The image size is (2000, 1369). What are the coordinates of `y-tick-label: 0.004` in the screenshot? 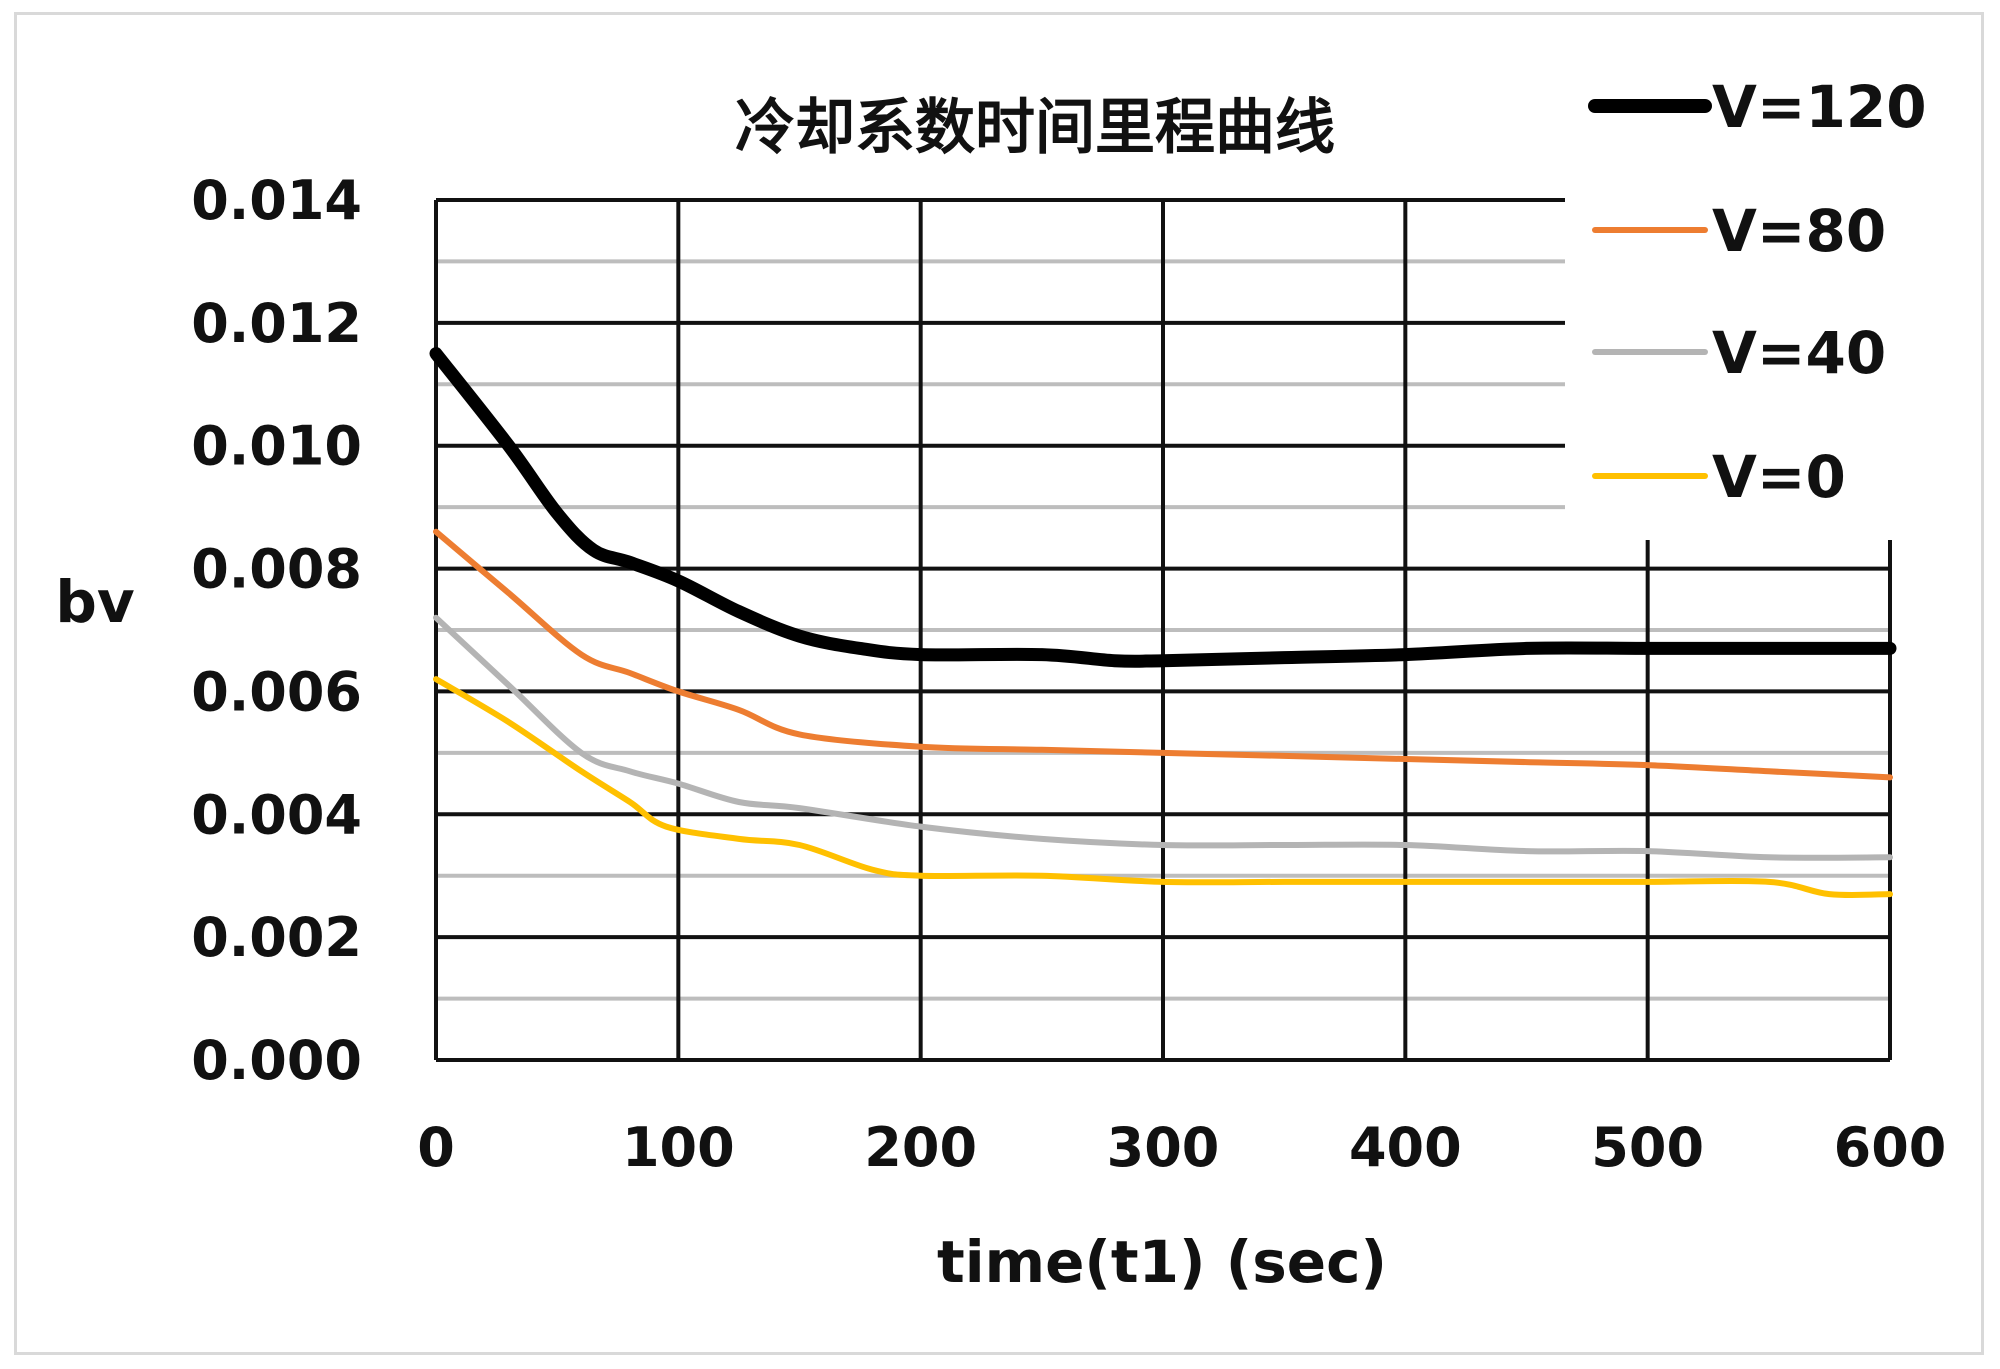 It's located at (276, 814).